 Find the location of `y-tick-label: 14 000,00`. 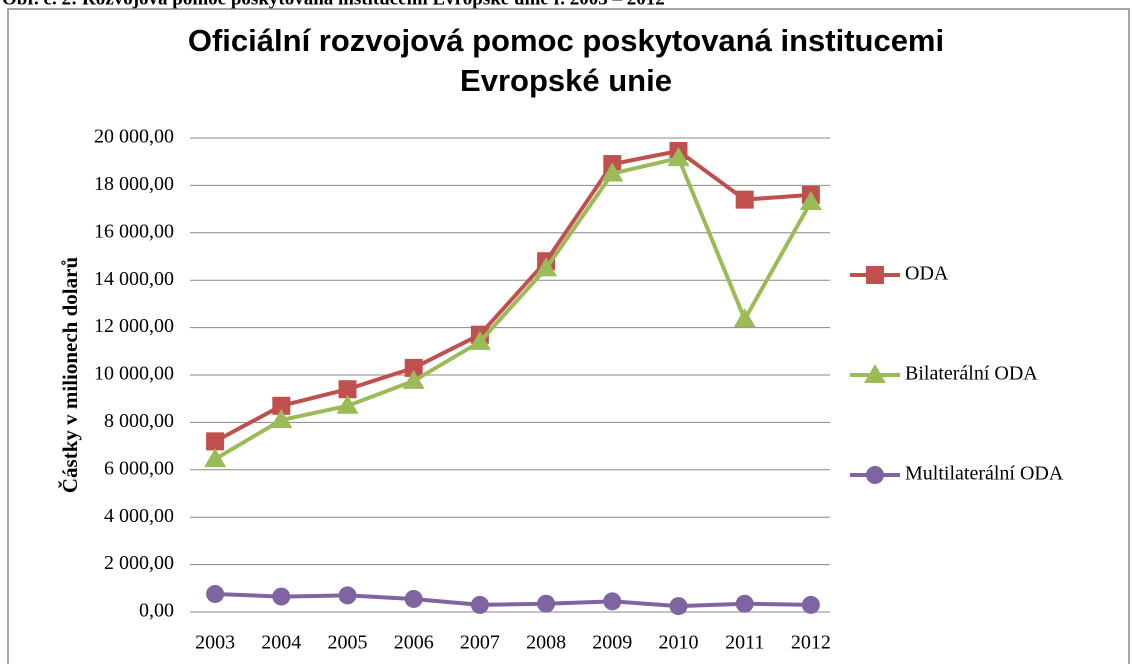

y-tick-label: 14 000,00 is located at coordinates (134, 279).